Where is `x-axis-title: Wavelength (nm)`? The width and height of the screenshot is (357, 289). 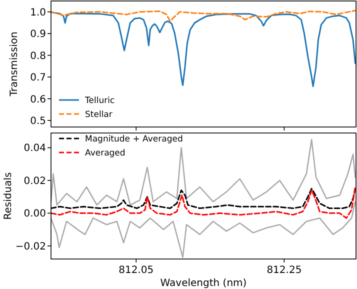 x-axis-title: Wavelength (nm) is located at coordinates (203, 283).